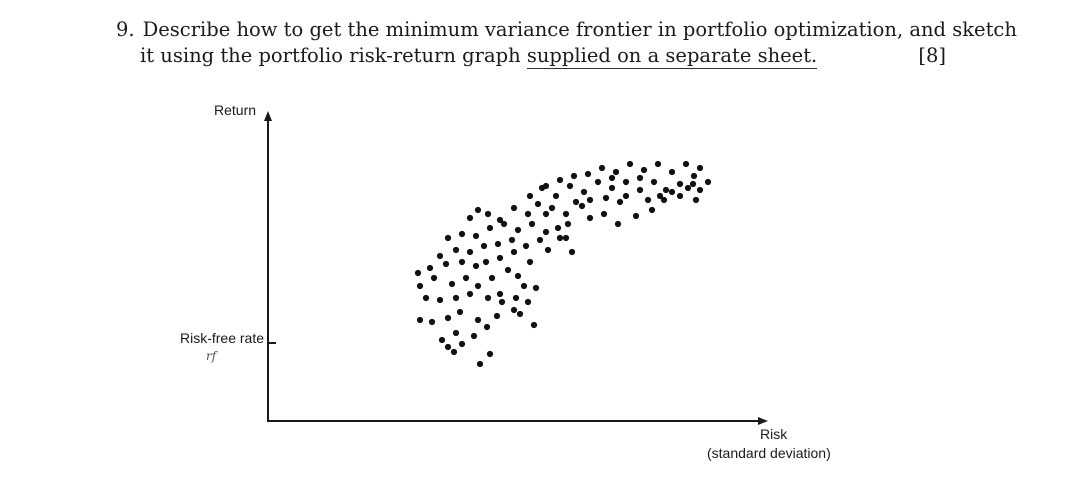 The height and width of the screenshot is (492, 1071). What do you see at coordinates (125, 29) in the screenshot?
I see `question-number: 9.` at bounding box center [125, 29].